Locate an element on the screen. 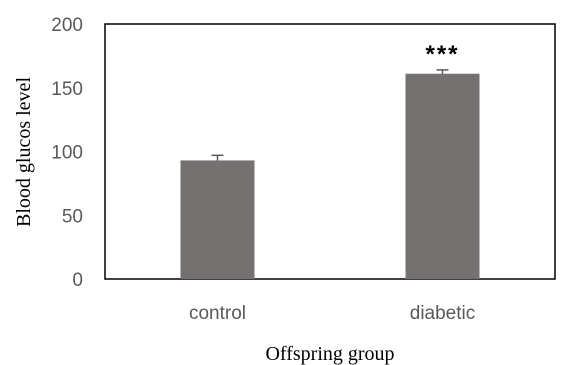  significance-label: *** is located at coordinates (442, 54).